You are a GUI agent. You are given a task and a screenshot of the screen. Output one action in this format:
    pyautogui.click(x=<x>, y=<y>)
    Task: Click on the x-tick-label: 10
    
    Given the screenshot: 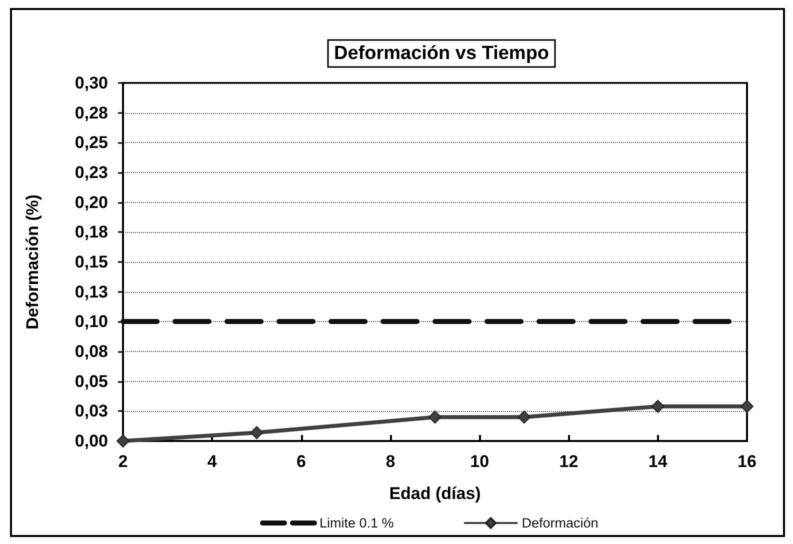 What is the action you would take?
    pyautogui.click(x=480, y=461)
    